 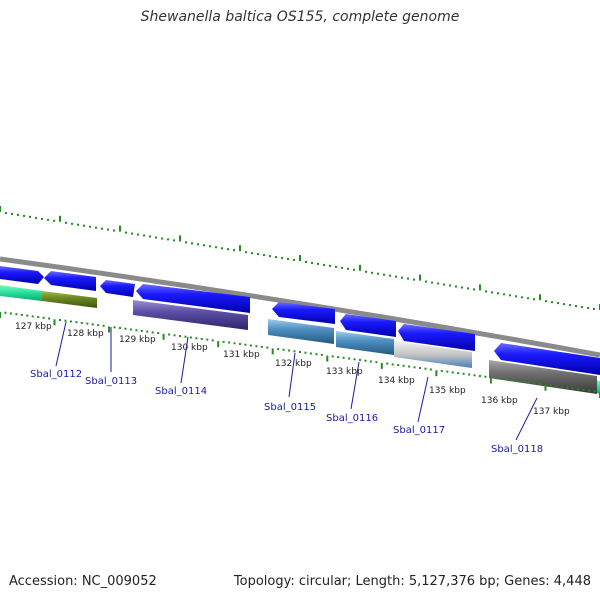 I want to click on gene-label-sbal-0115: Sbal_0115, so click(x=290, y=407).